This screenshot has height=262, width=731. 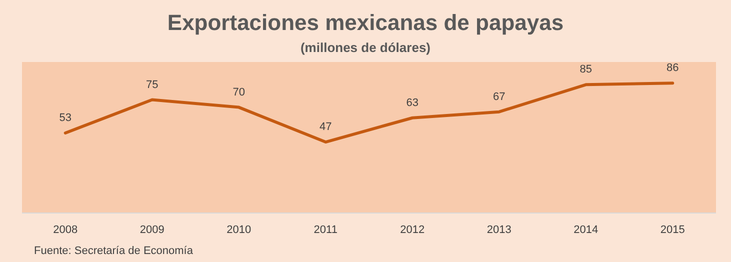 What do you see at coordinates (114, 251) in the screenshot?
I see `source-note: Fuente: Secretaría de Economía` at bounding box center [114, 251].